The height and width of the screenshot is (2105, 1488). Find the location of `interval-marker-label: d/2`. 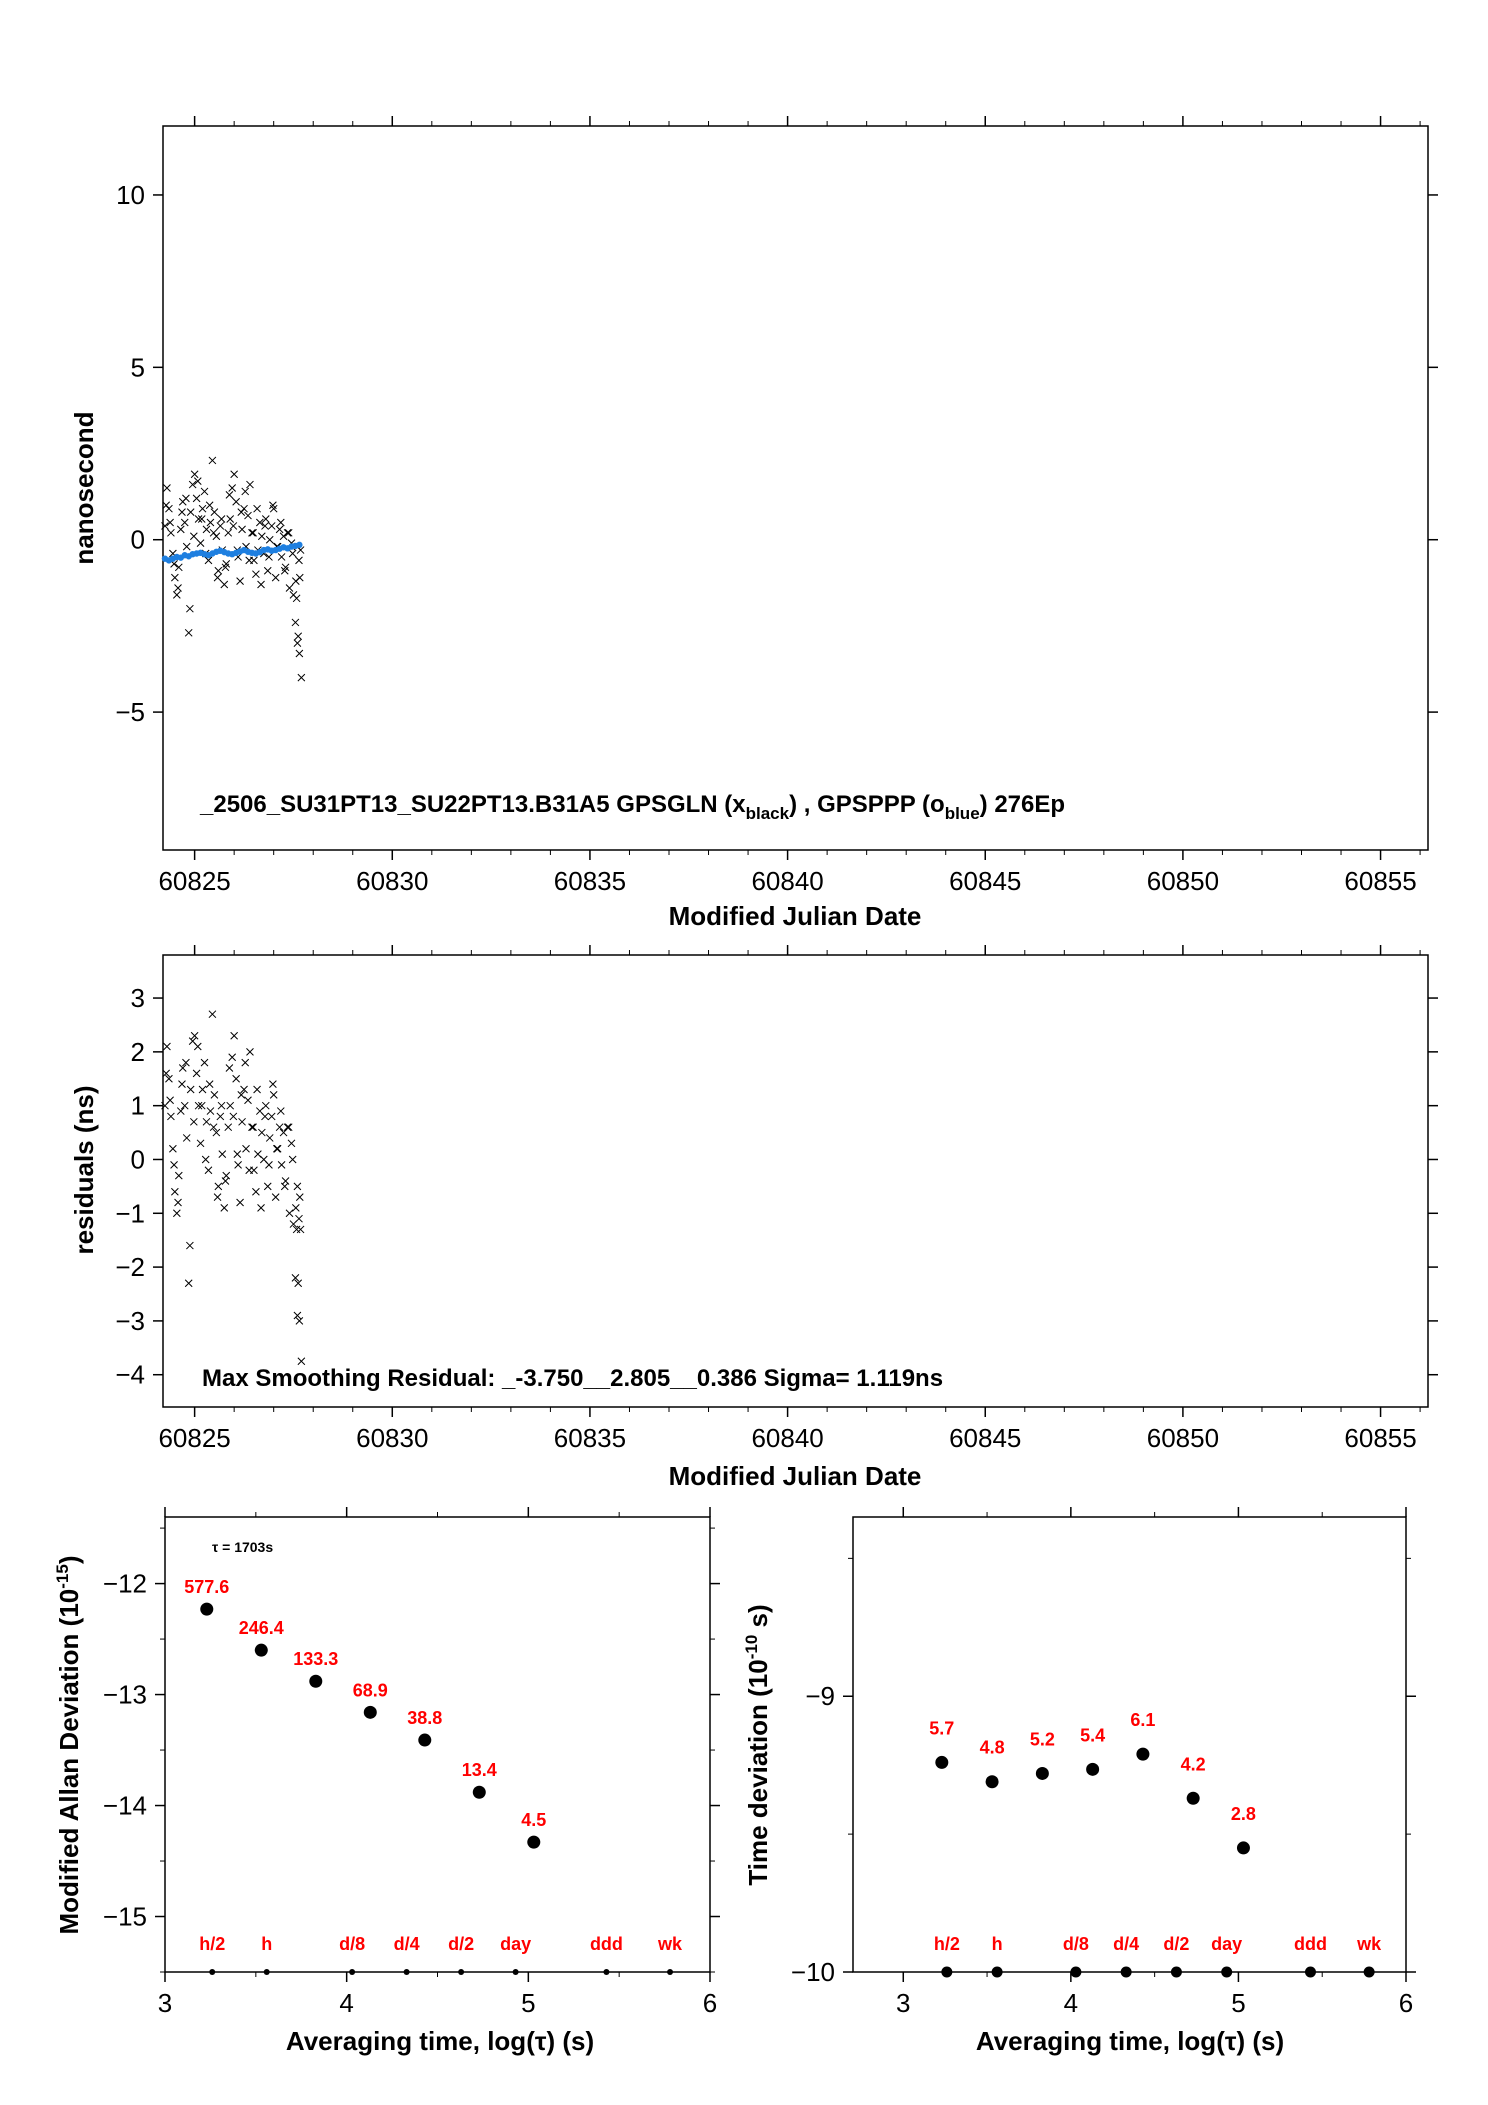

interval-marker-label: d/2 is located at coordinates (461, 1944).